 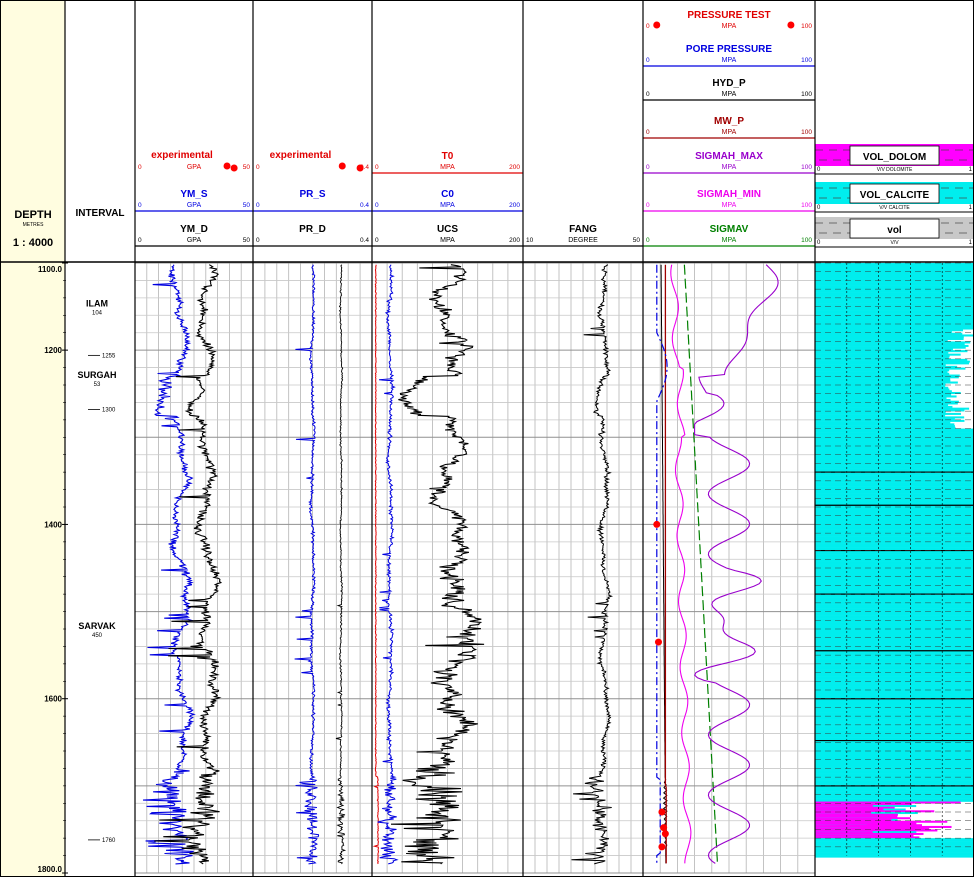 I want to click on ucs-curve, so click(x=437, y=564).